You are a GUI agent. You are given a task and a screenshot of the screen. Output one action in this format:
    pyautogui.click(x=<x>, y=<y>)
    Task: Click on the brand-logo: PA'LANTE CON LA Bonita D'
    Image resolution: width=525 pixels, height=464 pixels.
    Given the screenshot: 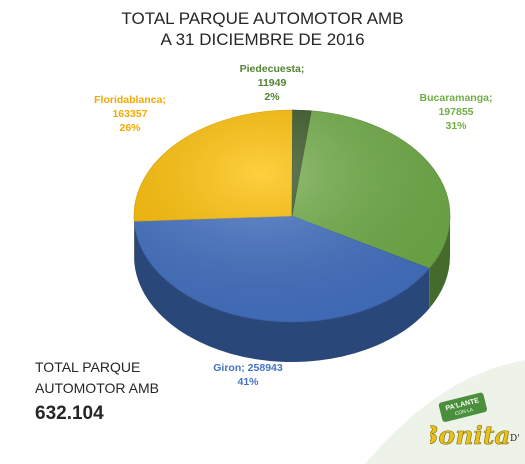 What is the action you would take?
    pyautogui.click(x=475, y=421)
    